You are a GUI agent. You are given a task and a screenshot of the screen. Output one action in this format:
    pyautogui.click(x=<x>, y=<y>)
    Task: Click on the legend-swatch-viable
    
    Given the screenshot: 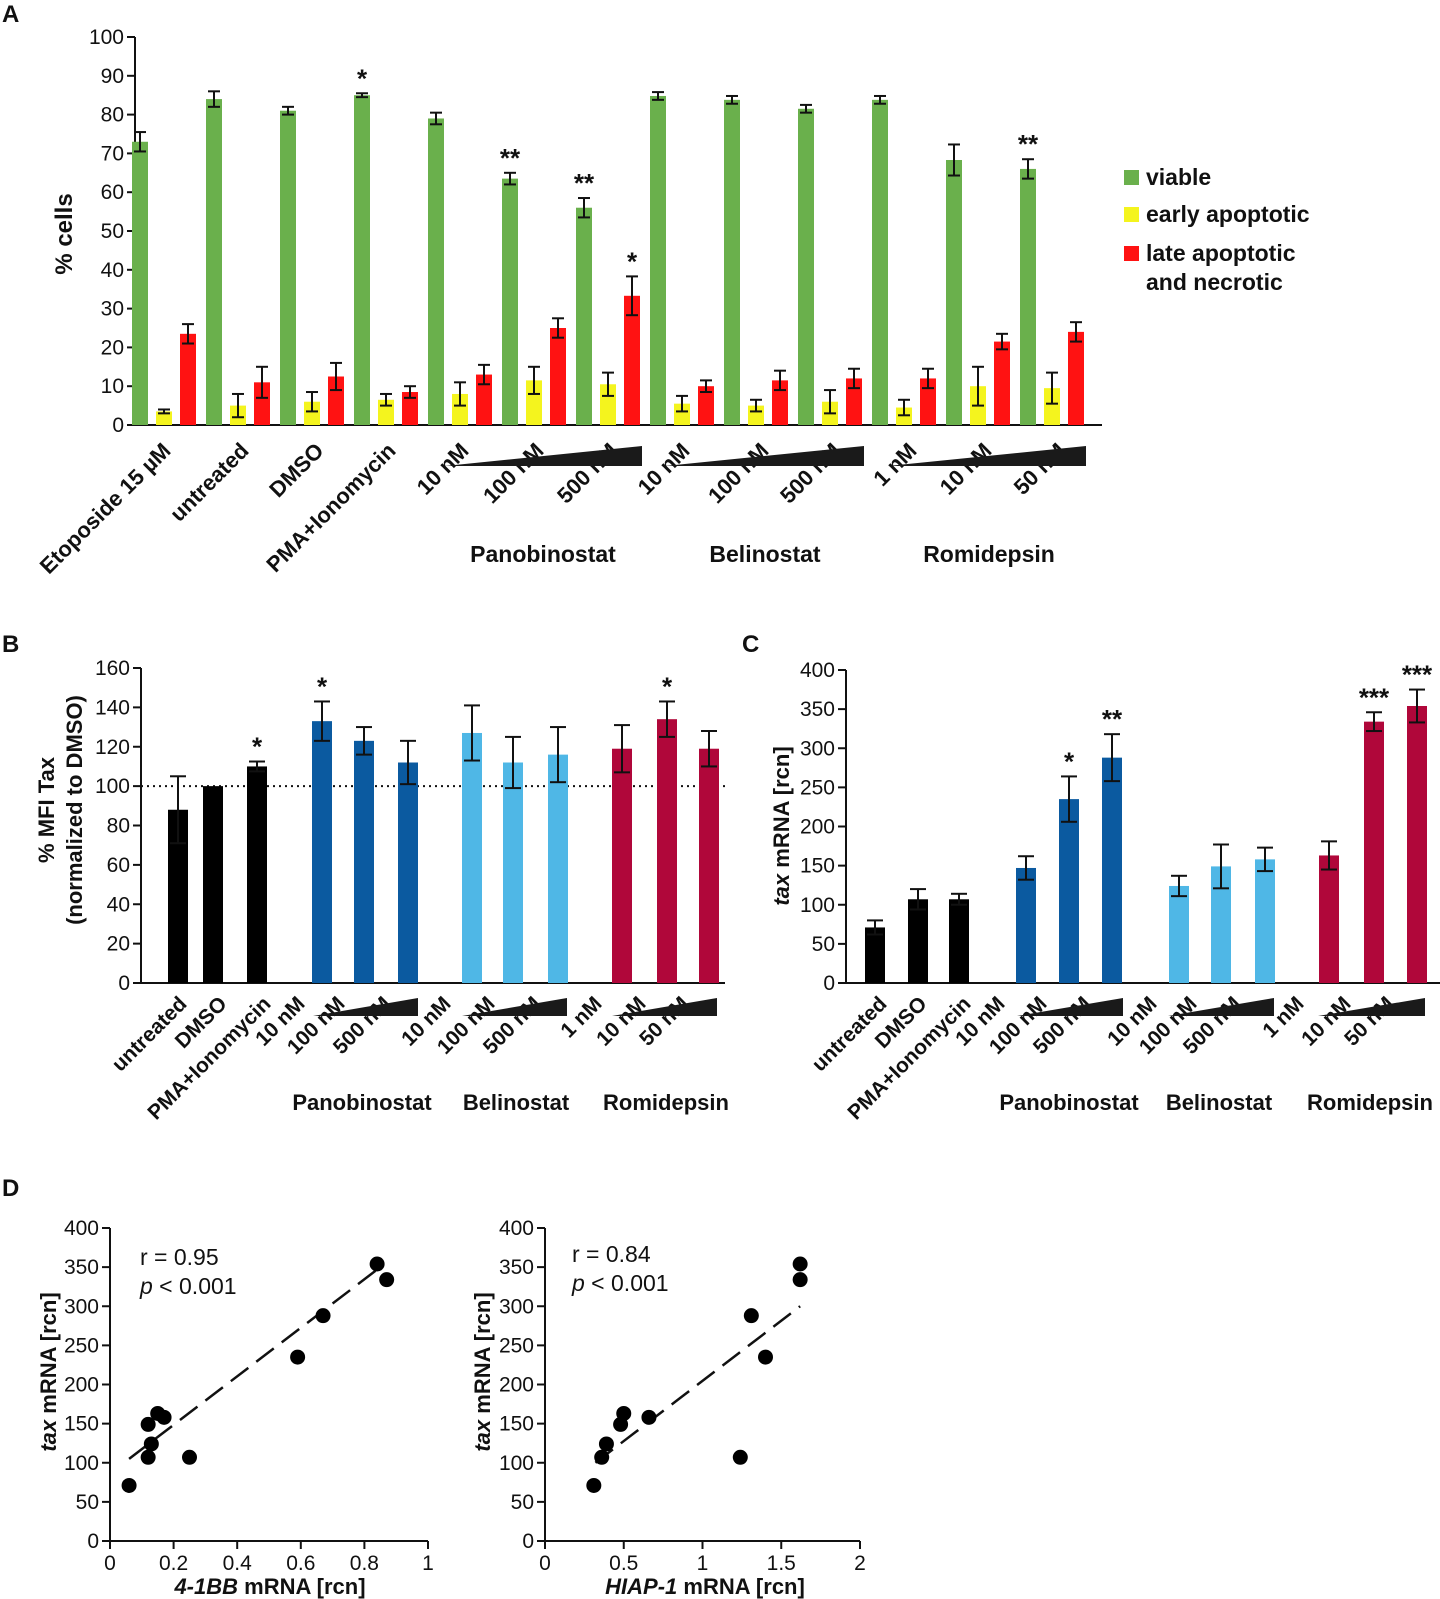 What is the action you would take?
    pyautogui.click(x=1131, y=177)
    